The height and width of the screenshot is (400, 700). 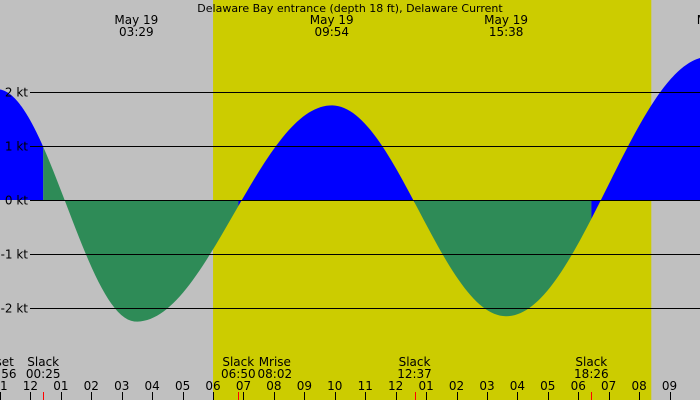 I want to click on event-label-time: 06:50, so click(x=238, y=374).